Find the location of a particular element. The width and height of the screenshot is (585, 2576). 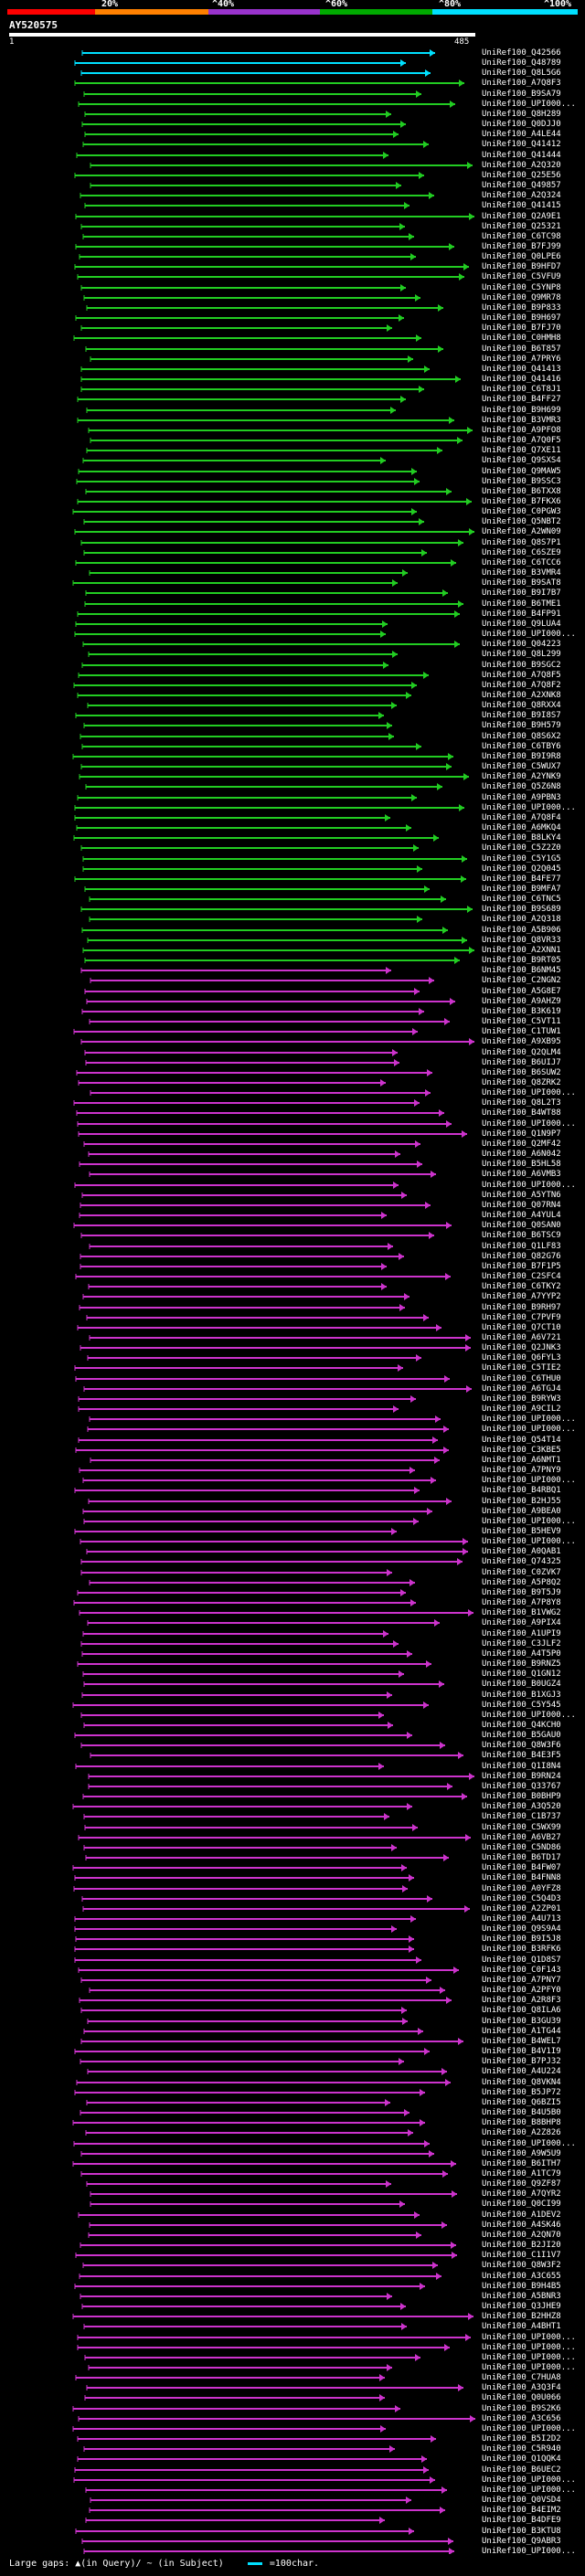

hit-label: UniRef100_A7QYR2 is located at coordinates (521, 2194).